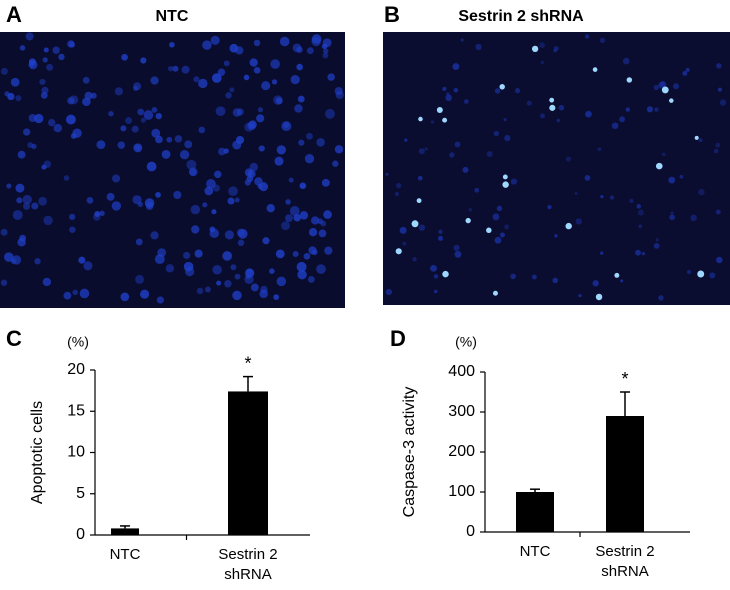 This screenshot has height=590, width=730. I want to click on y-tick-label: 100, so click(461, 491).